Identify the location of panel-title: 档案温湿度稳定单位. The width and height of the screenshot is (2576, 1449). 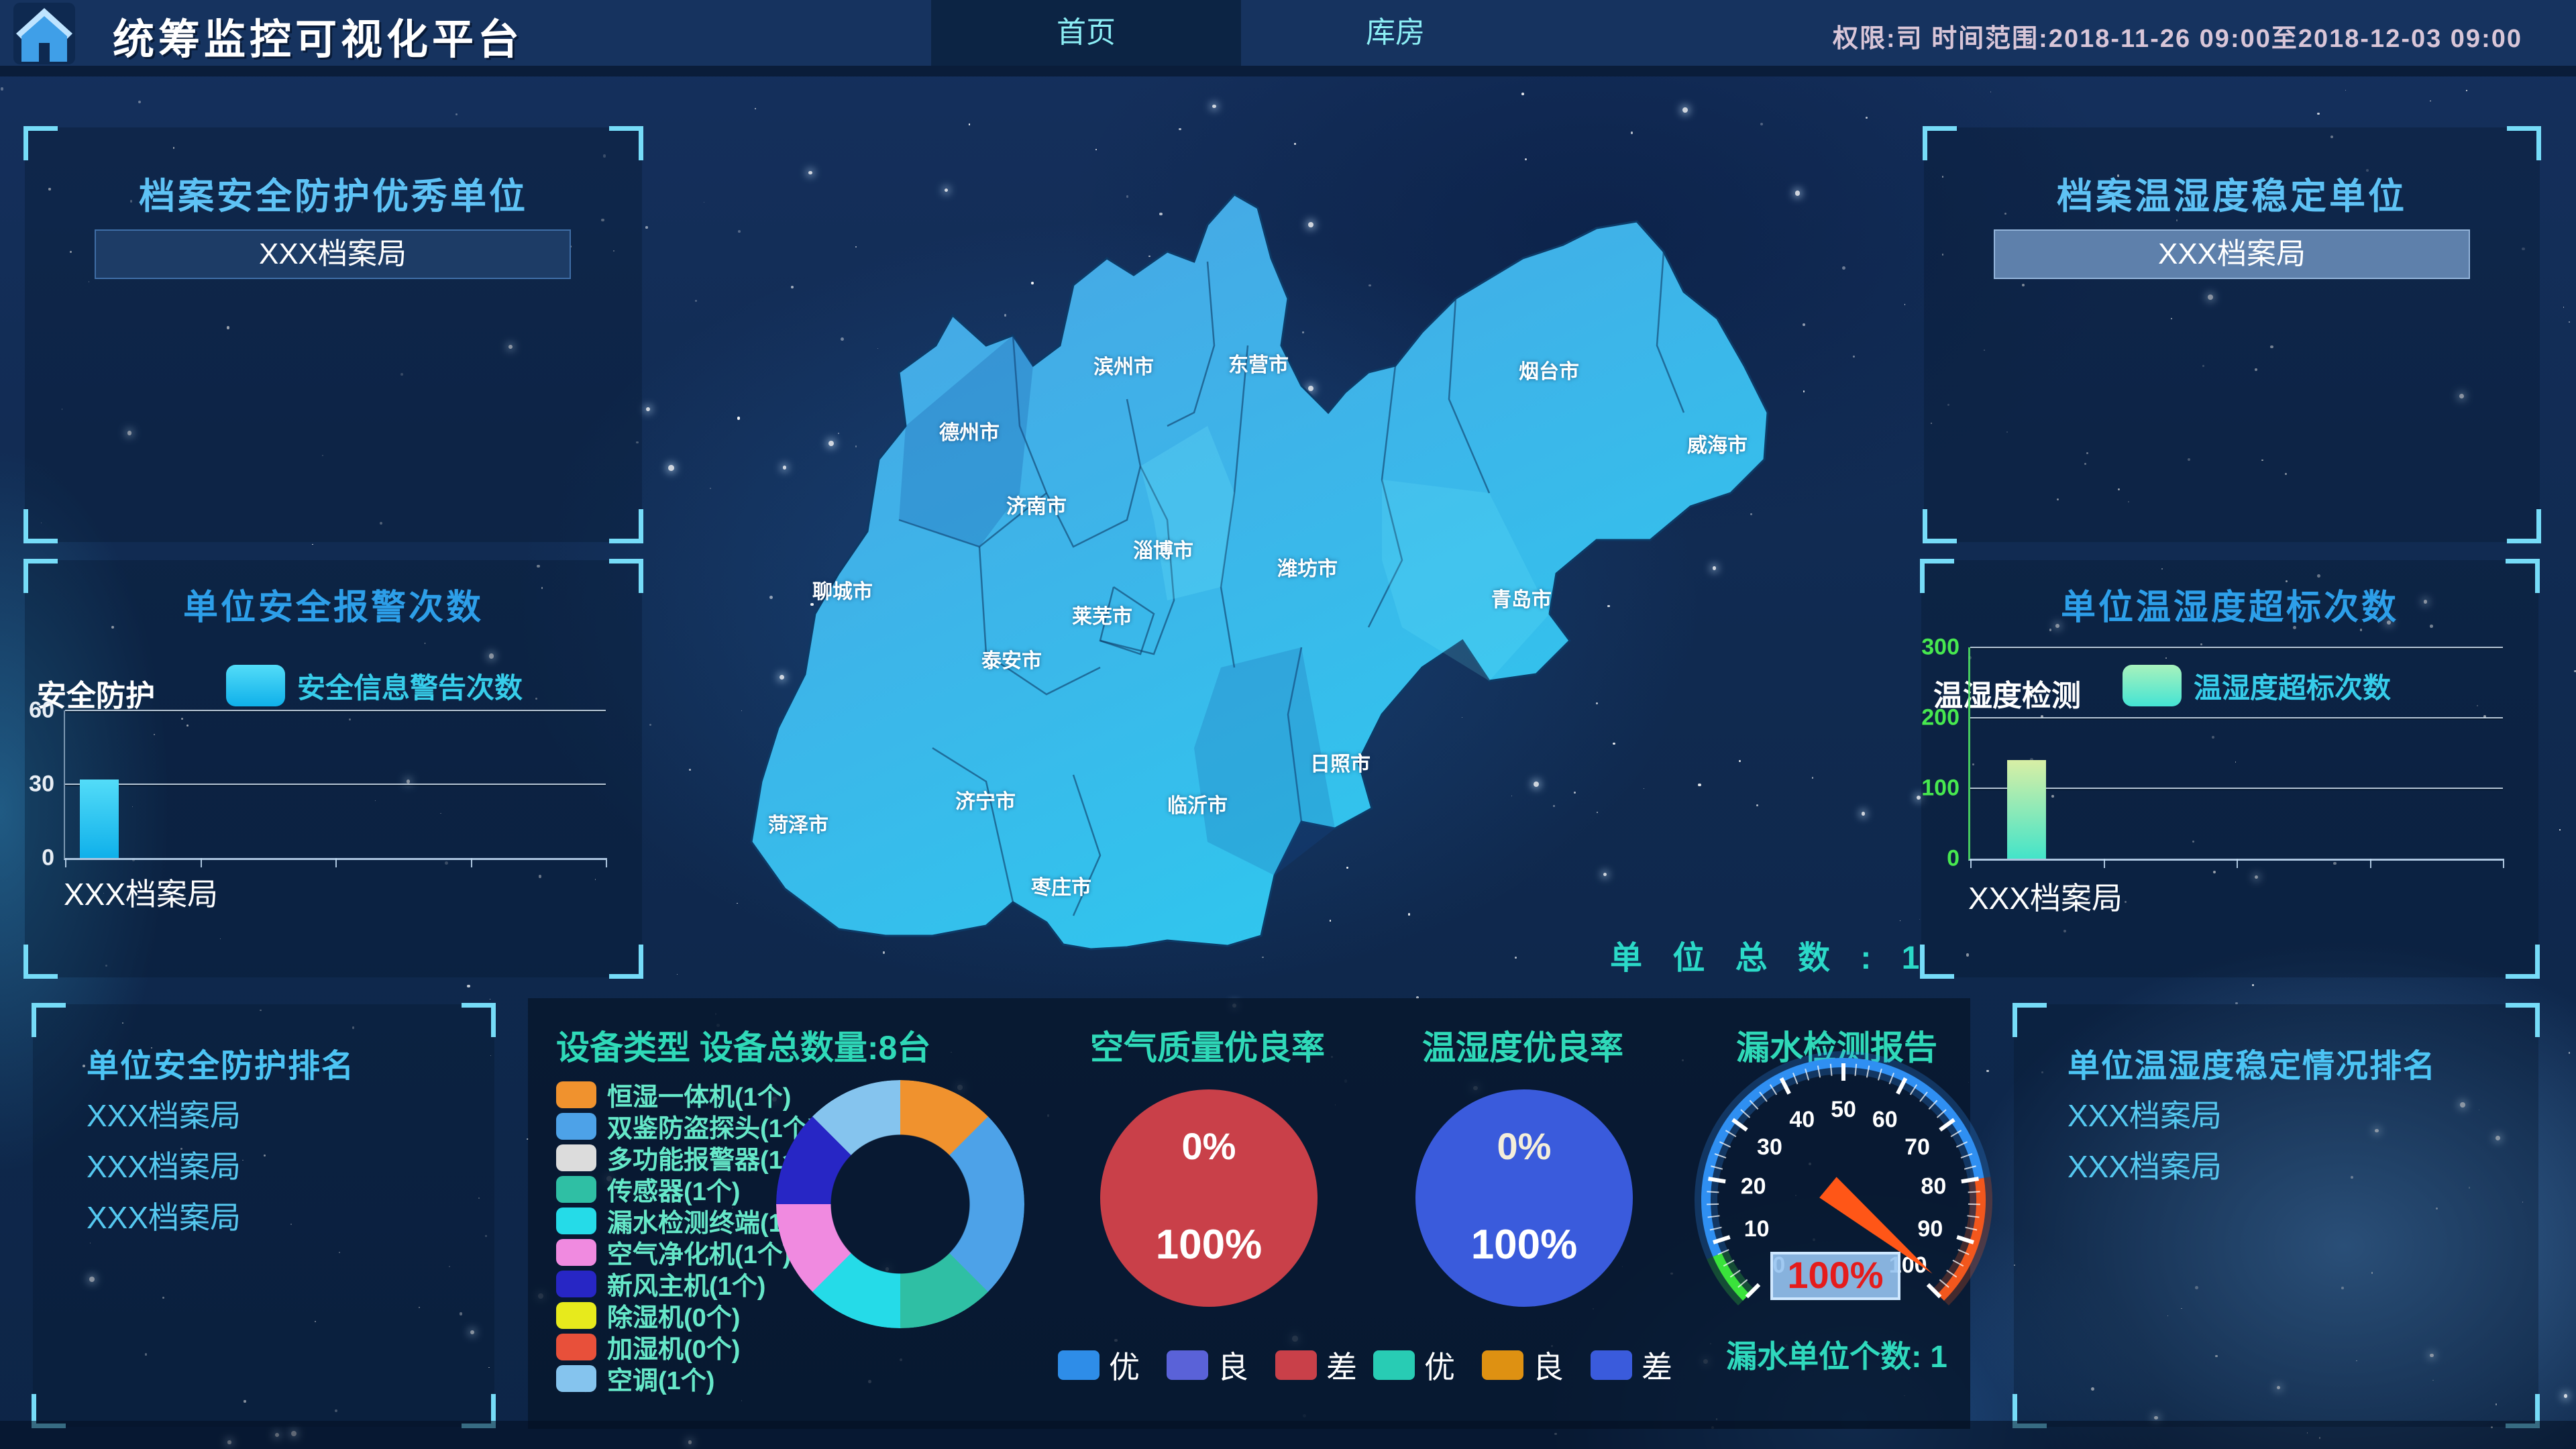
(2232, 196).